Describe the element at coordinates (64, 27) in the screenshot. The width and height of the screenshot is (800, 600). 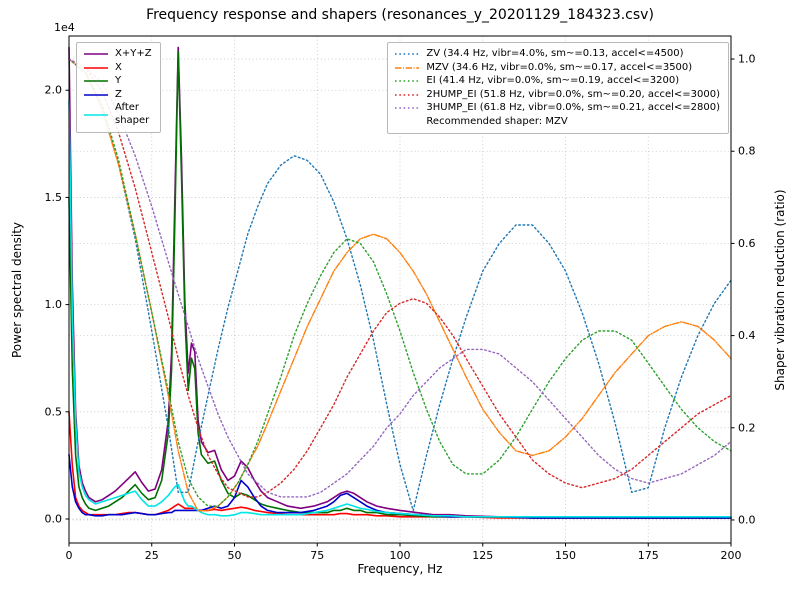
I see `y-axis-scale-offset: 1e4` at that location.